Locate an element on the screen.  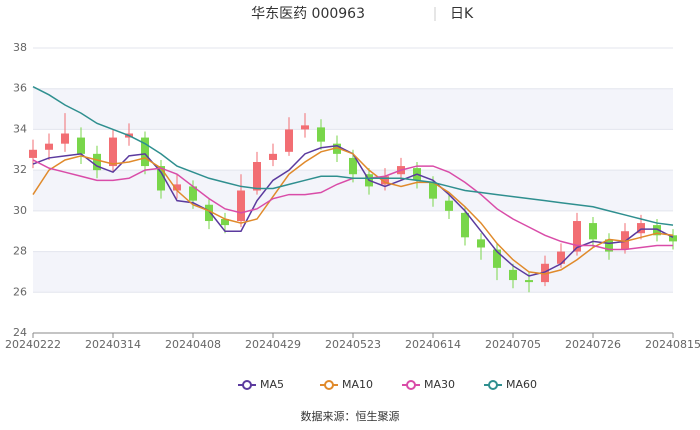
legend-label: MA60 is located at coordinates (521, 384).